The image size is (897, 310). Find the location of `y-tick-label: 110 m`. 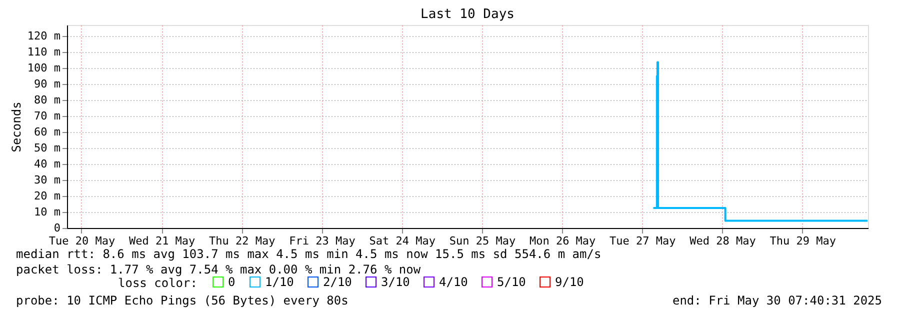

y-tick-label: 110 m is located at coordinates (44, 52).